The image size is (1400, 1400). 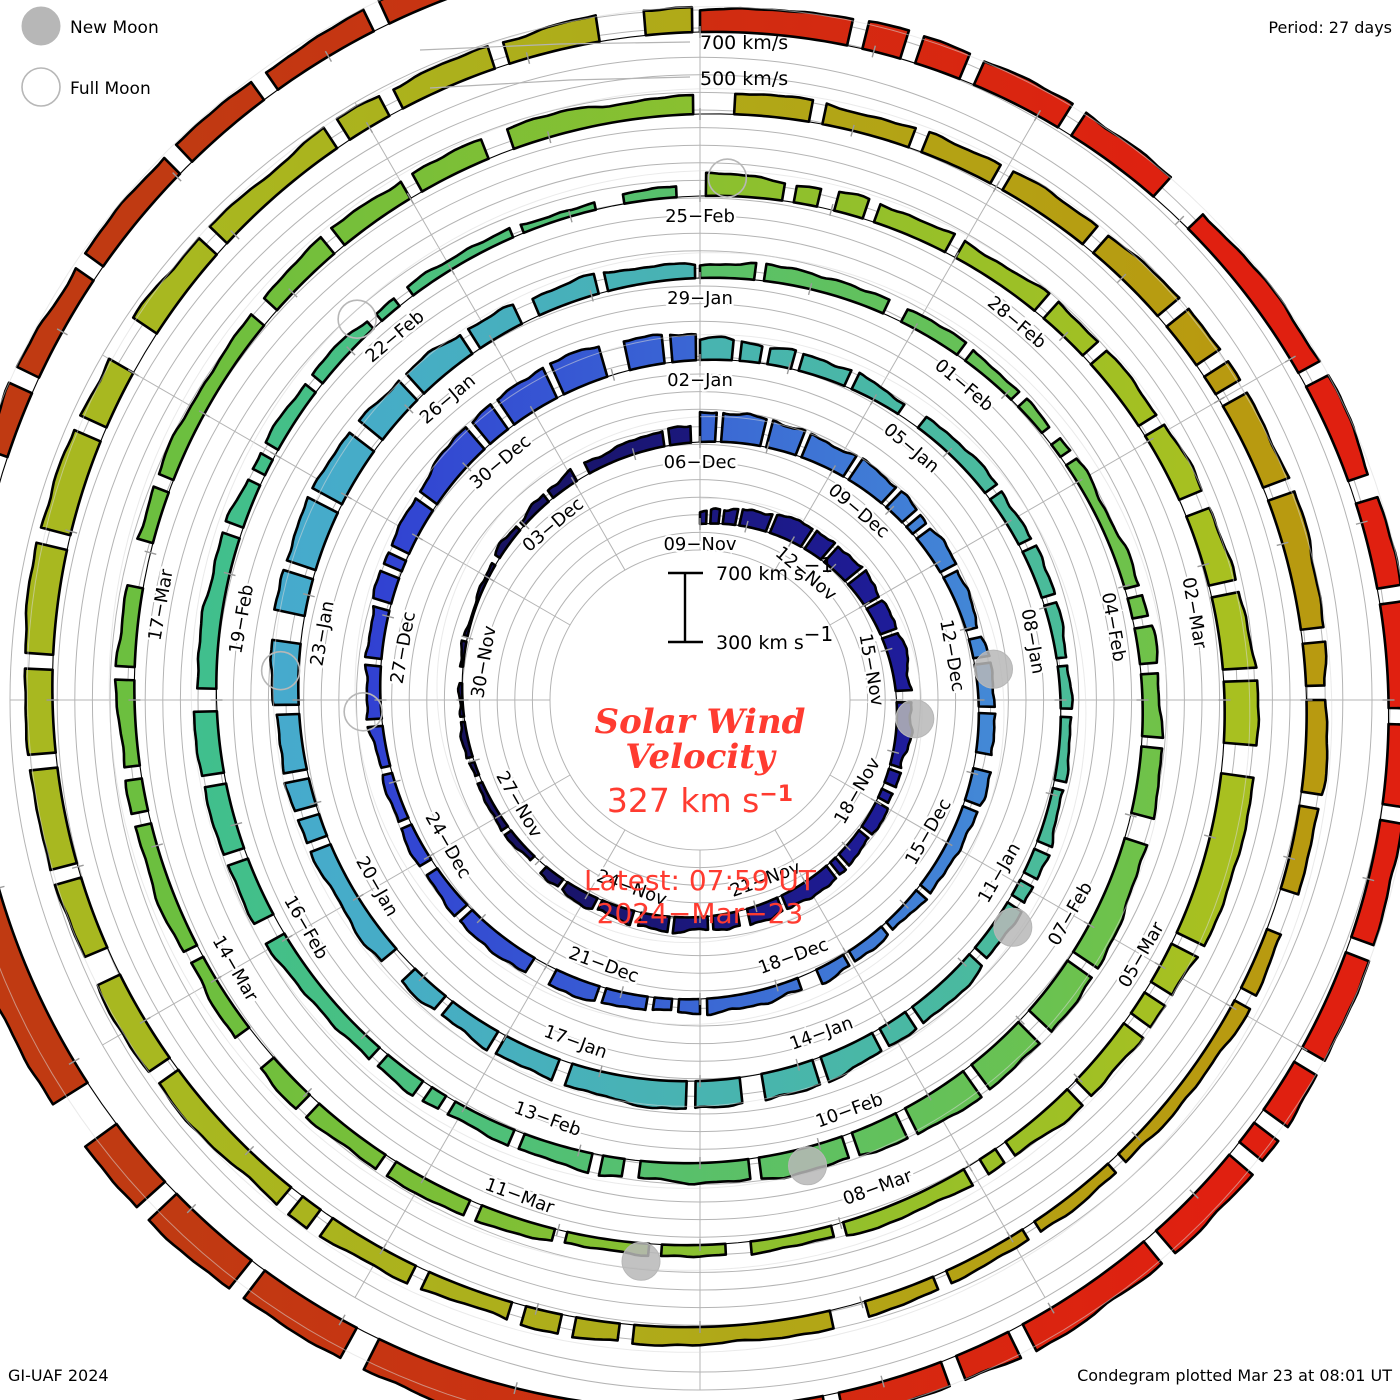 What do you see at coordinates (357, 319) in the screenshot?
I see `full-moon-marker` at bounding box center [357, 319].